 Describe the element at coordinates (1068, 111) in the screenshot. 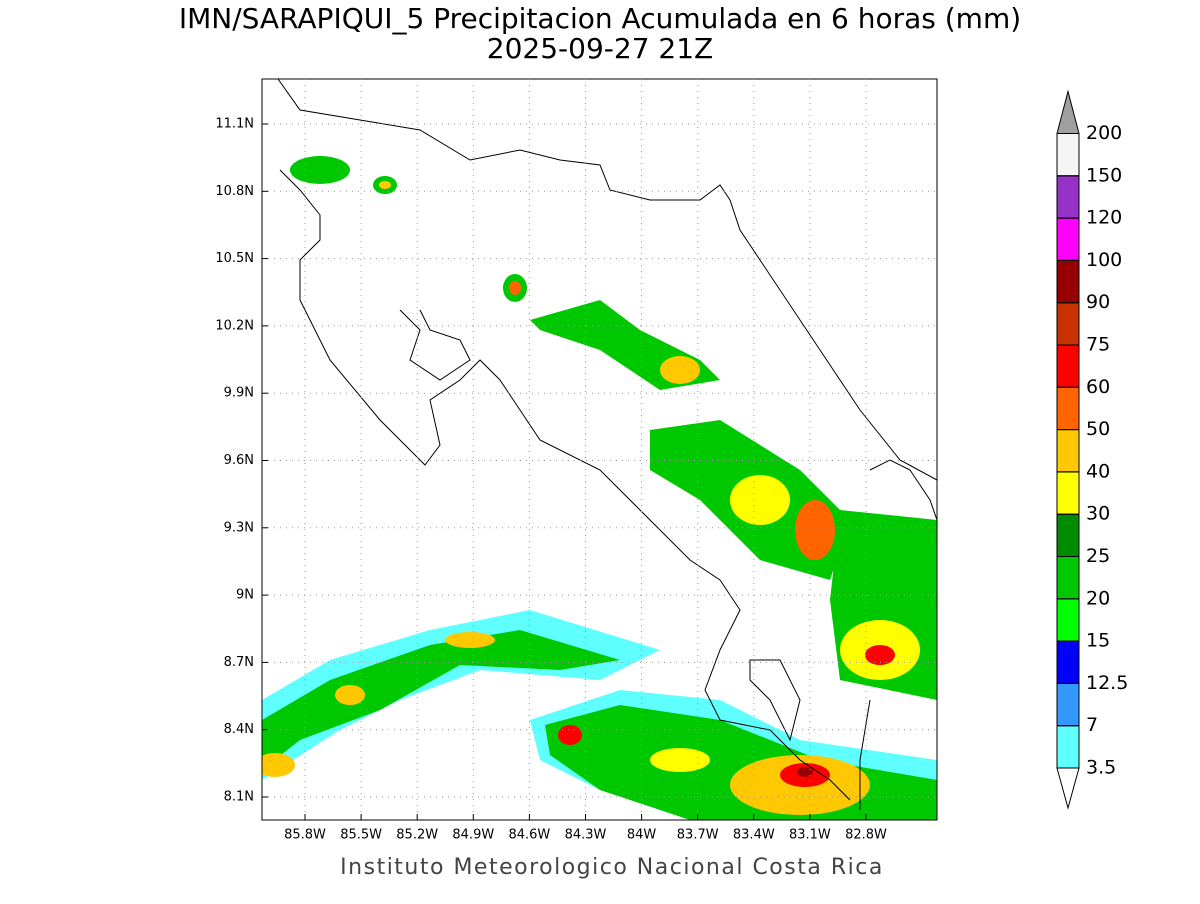

I see `colorbar-arrow-high` at that location.